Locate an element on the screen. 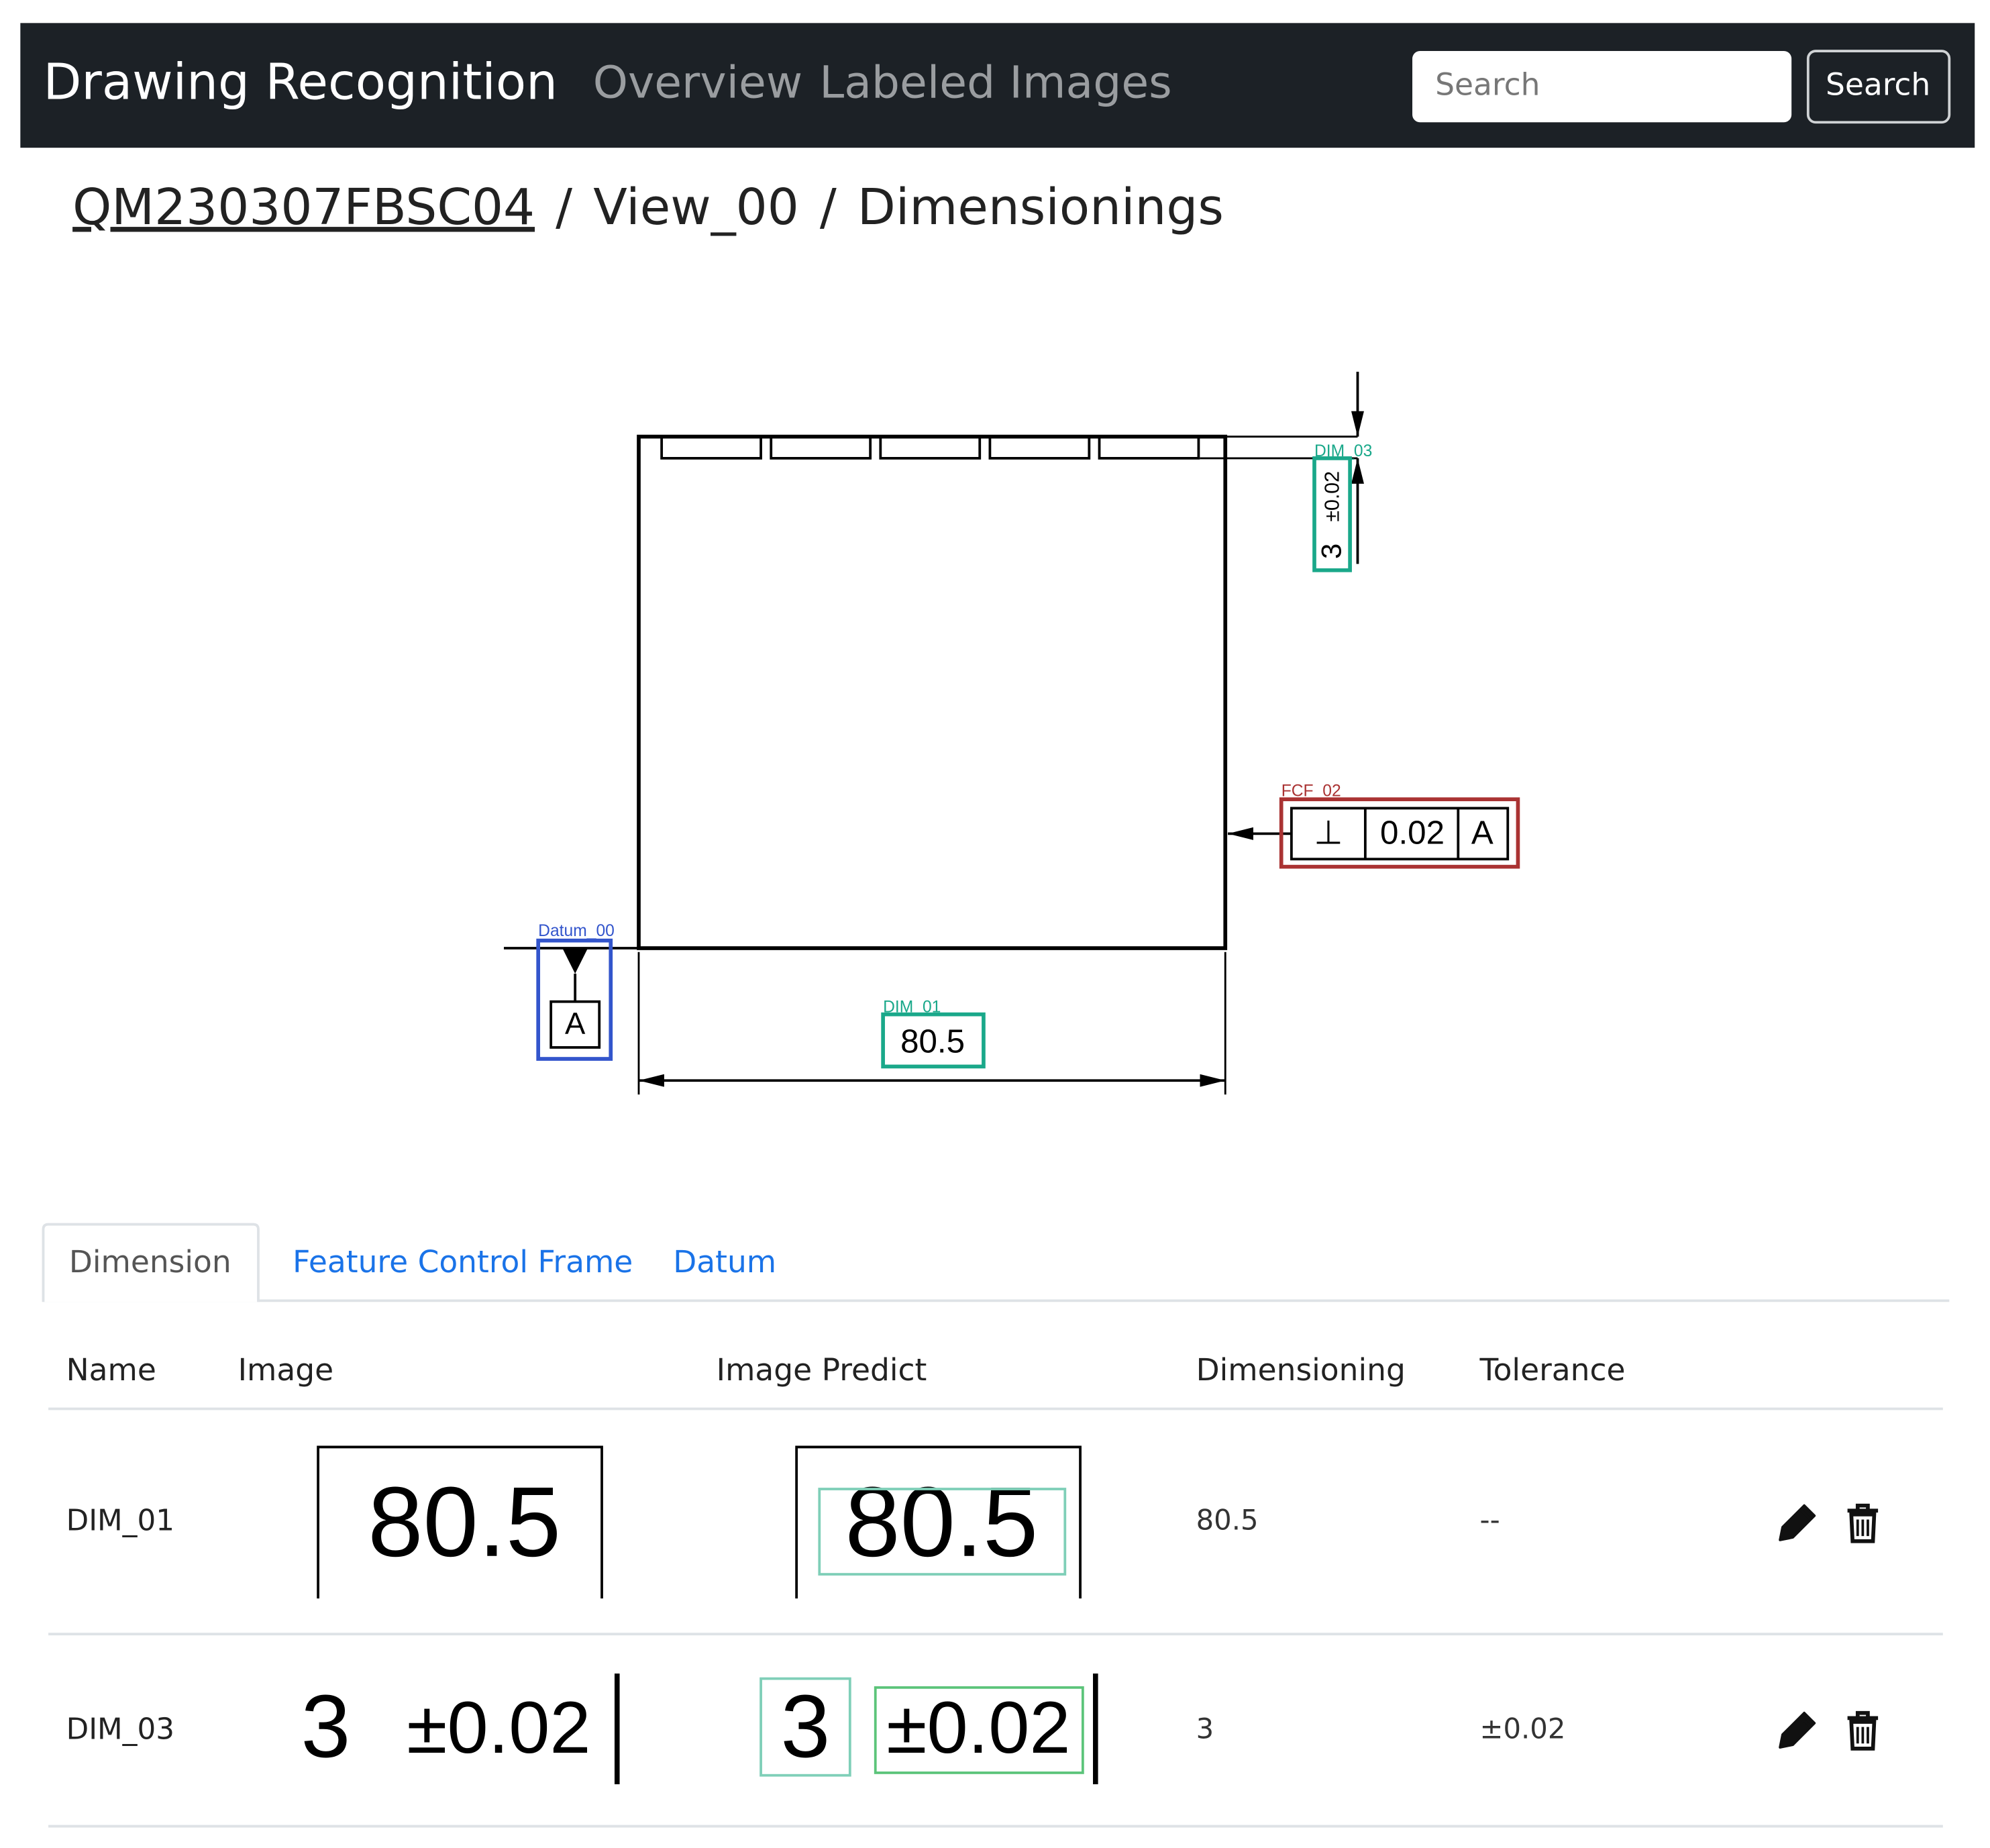 This screenshot has height=1848, width=1990. cell-tolerance: ±0.02 is located at coordinates (1523, 1728).